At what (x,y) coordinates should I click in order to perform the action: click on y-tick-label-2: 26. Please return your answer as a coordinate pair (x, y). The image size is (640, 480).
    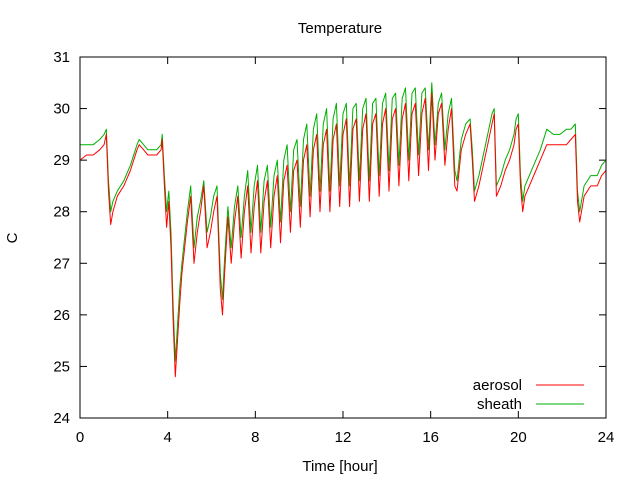
    Looking at the image, I should click on (61, 315).